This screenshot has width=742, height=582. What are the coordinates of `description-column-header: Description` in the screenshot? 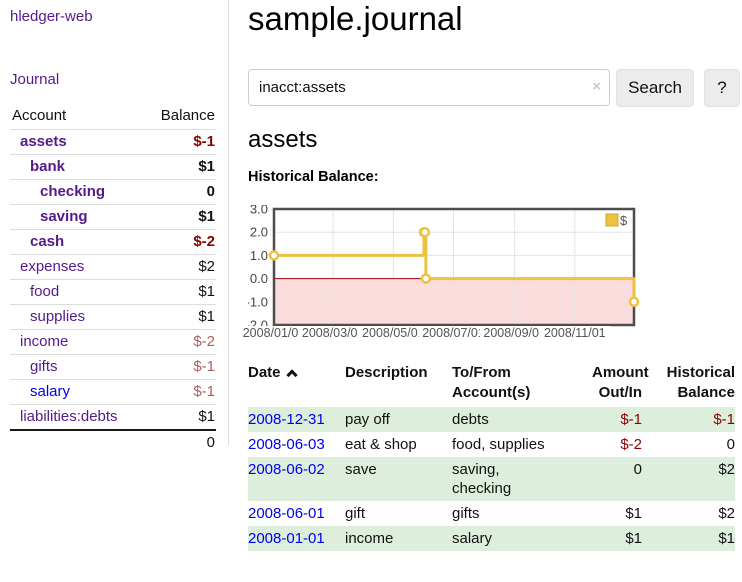 It's located at (386, 372).